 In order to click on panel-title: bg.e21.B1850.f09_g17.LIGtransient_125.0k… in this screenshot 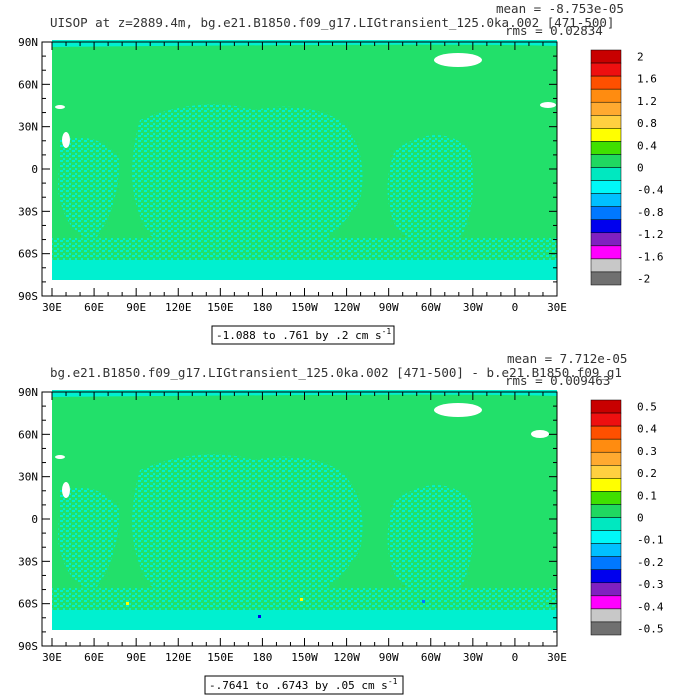, I will do `click(336, 372)`.